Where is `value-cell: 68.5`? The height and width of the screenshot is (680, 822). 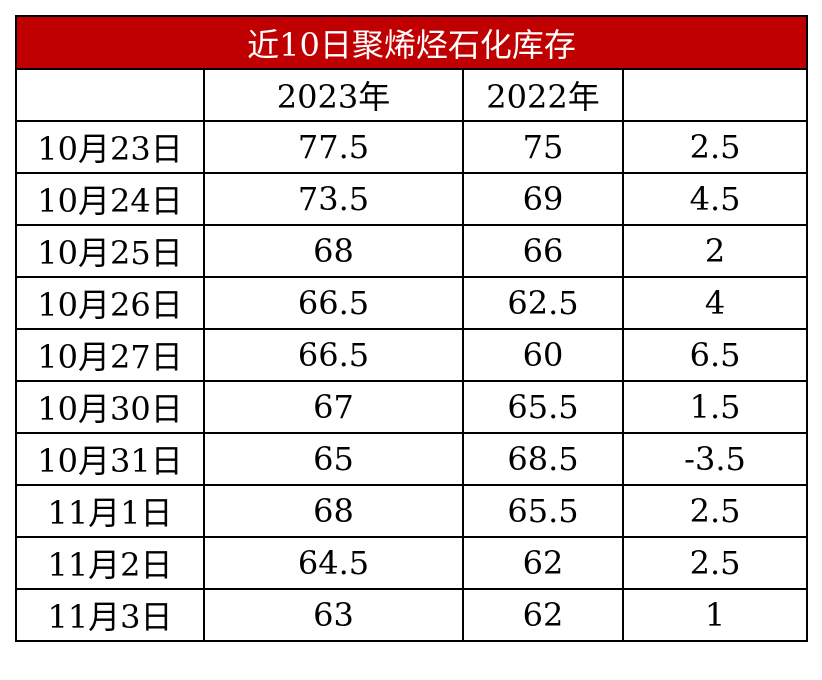 value-cell: 68.5 is located at coordinates (543, 459).